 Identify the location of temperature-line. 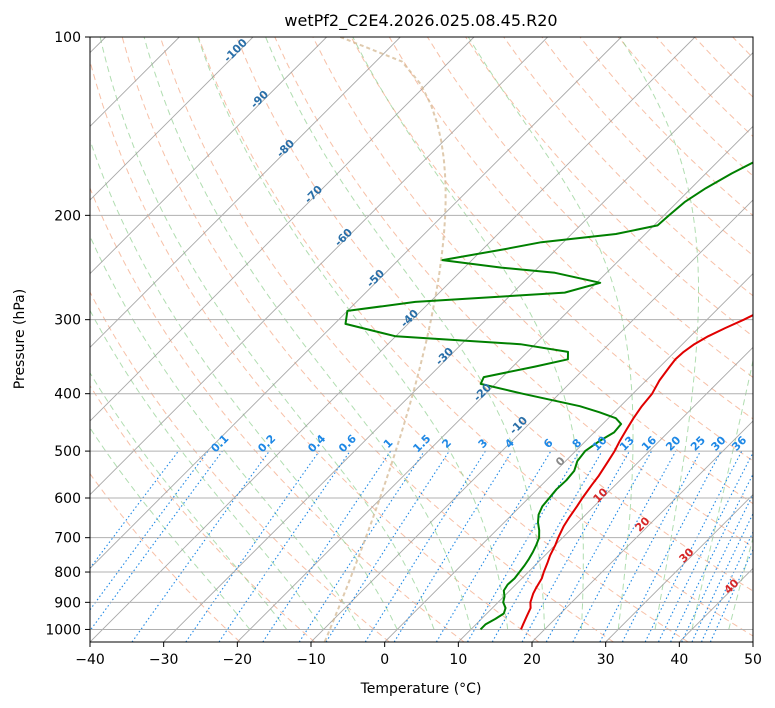
(636, 471).